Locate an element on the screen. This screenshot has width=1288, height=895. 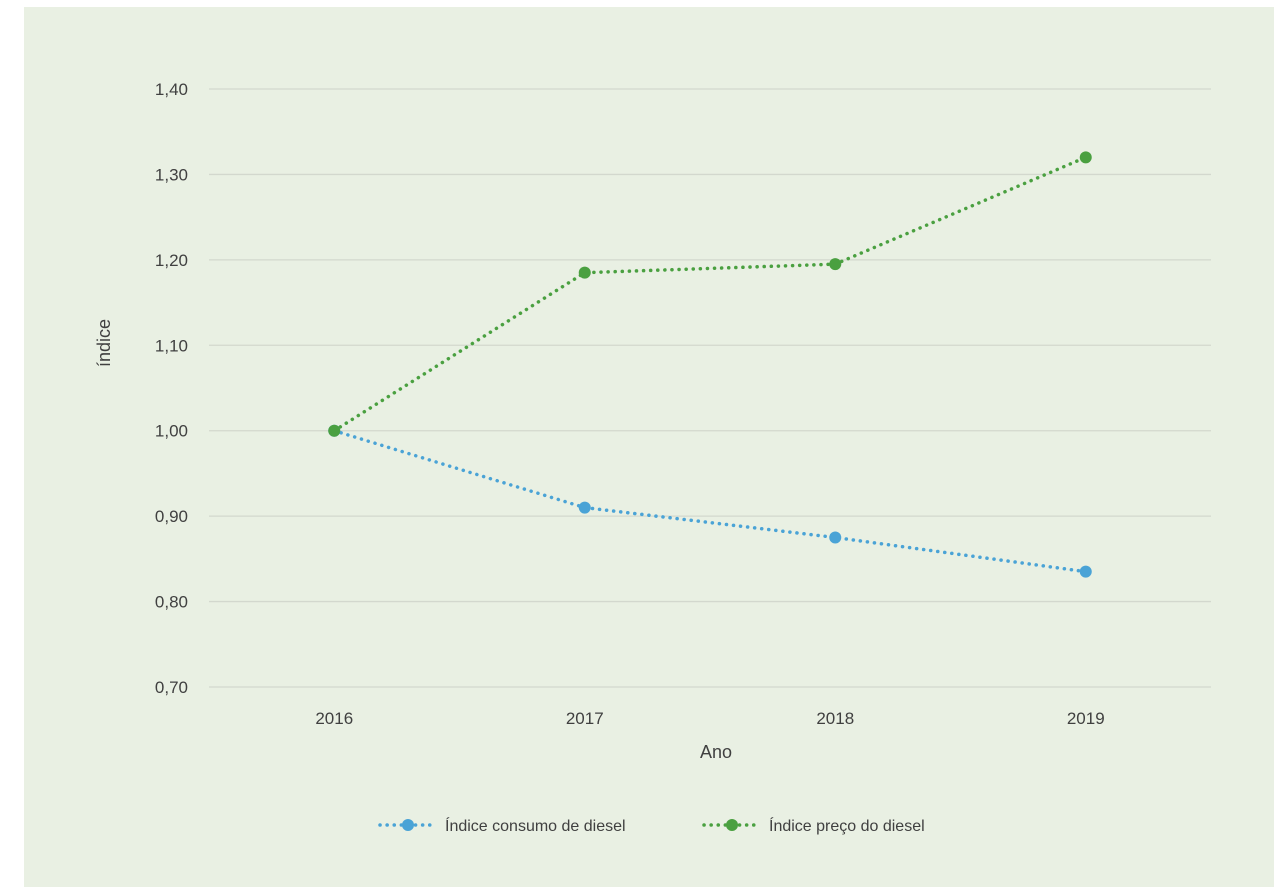
series-line is located at coordinates (710, 501).